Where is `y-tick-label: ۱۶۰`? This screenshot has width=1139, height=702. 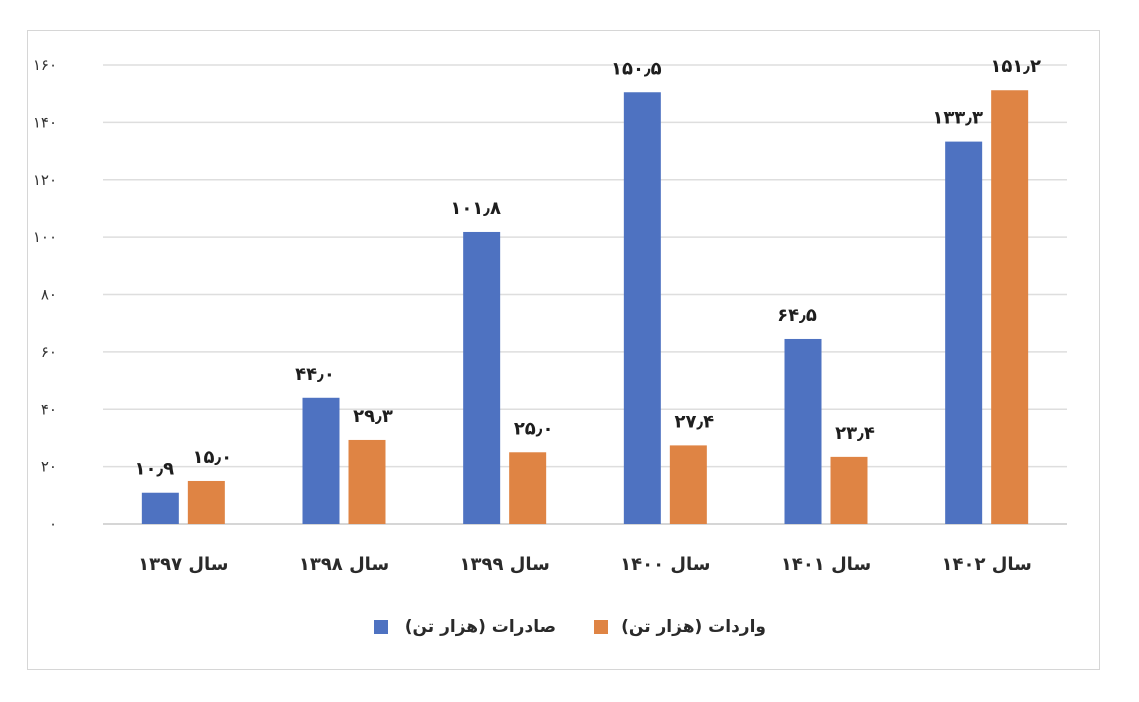 y-tick-label: ۱۶۰ is located at coordinates (45, 65).